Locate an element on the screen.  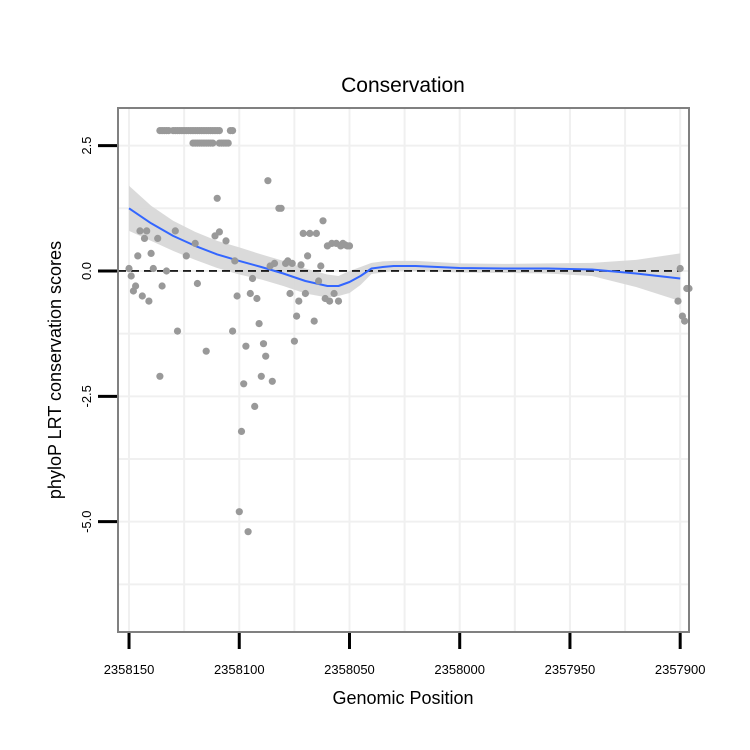
x-axis-label: Genomic Position is located at coordinates (402, 698).